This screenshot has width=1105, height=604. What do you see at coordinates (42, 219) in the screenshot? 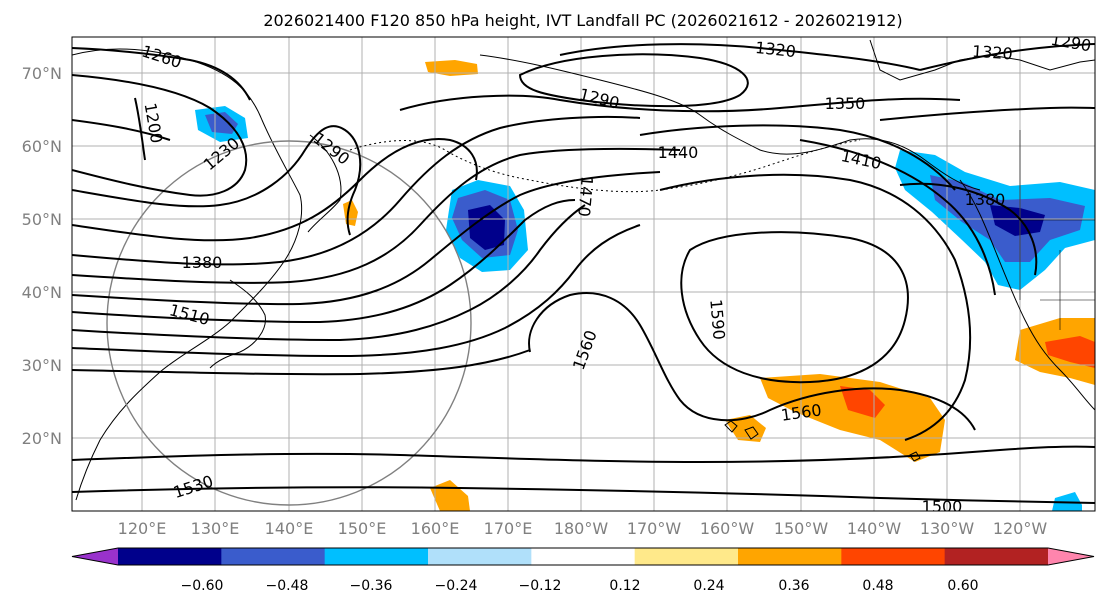
I see `lat-label: 50°N` at bounding box center [42, 219].